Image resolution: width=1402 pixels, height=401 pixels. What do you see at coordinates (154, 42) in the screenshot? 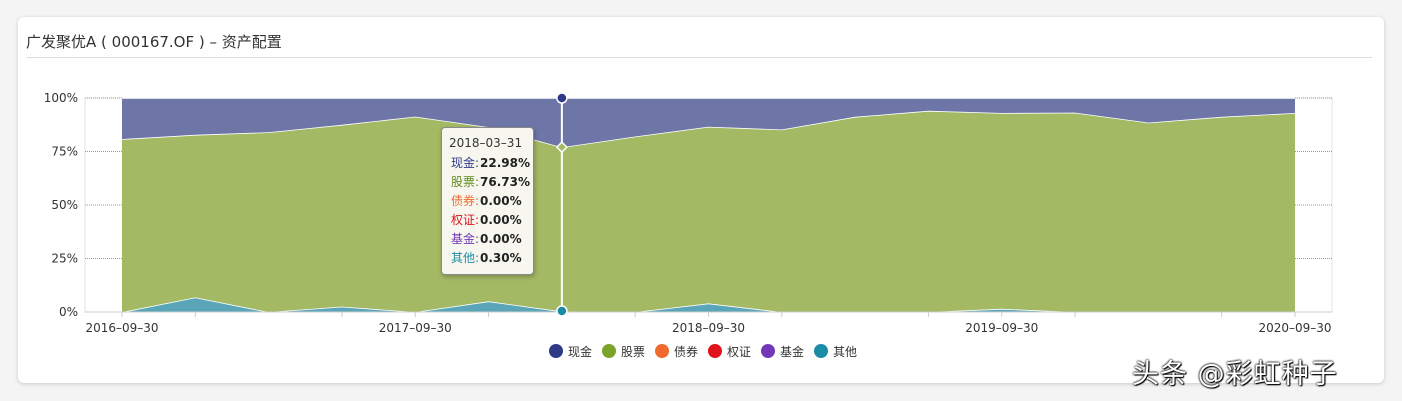
I see `page-title: 广发聚优A ( 000167.OF ) – 资产配置` at bounding box center [154, 42].